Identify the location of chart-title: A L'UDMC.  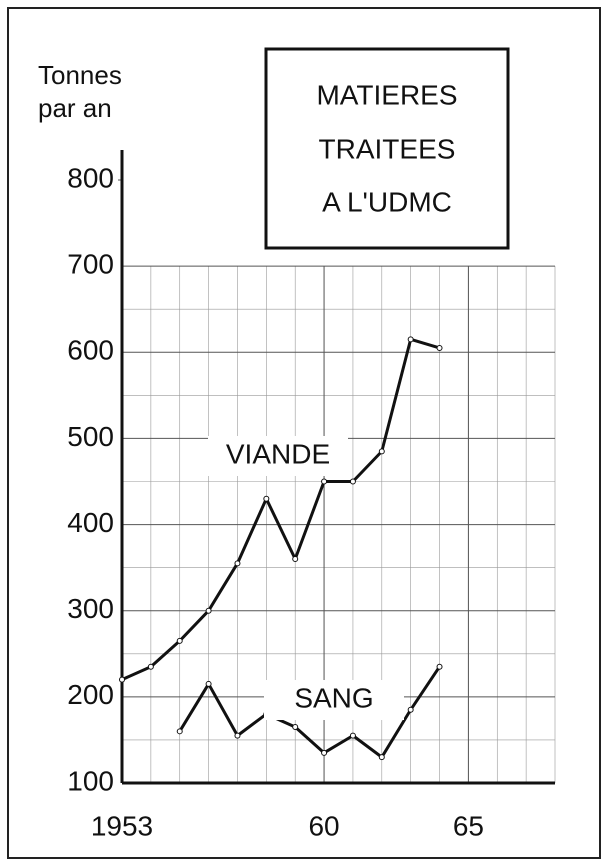
(387, 201).